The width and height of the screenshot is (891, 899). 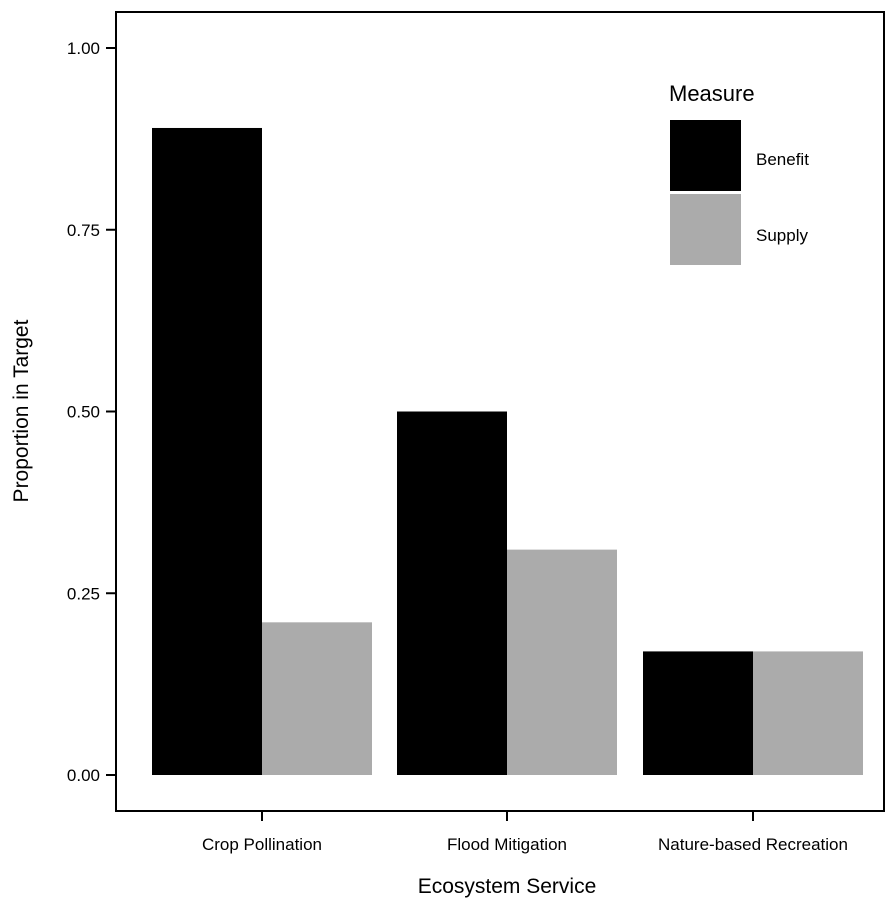 I want to click on y-tick-label: 0.00, so click(x=83, y=775).